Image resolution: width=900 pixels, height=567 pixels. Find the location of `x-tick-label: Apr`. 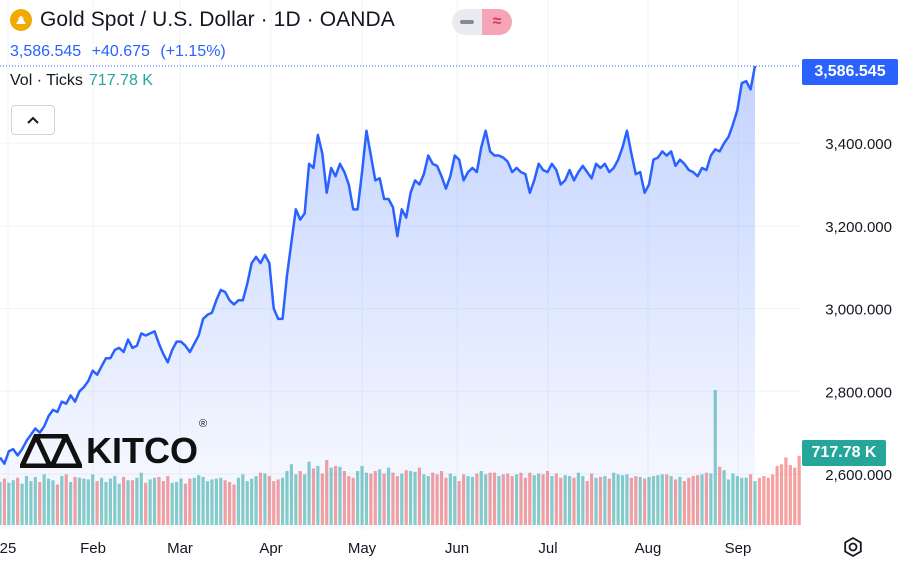

x-tick-label: Apr is located at coordinates (270, 548).